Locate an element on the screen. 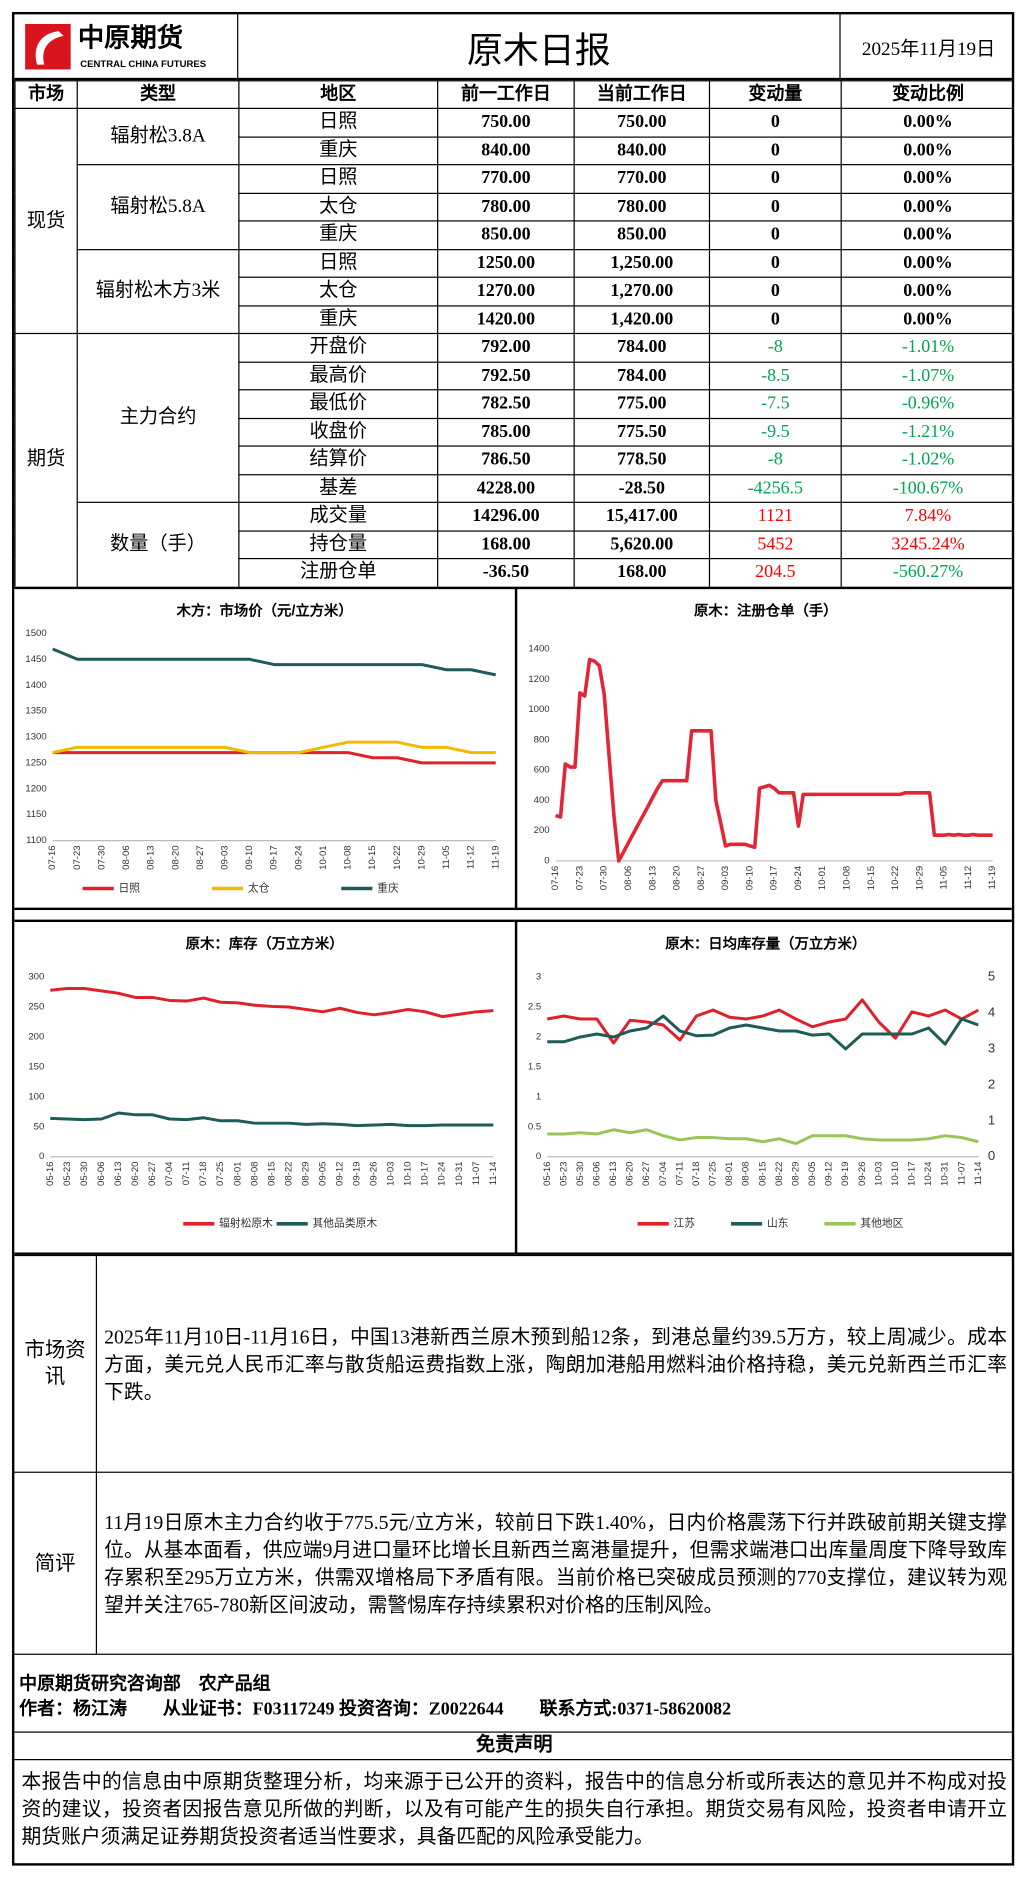 This screenshot has height=1878, width=1025. x-tick-label: 09-19 is located at coordinates (357, 1174).